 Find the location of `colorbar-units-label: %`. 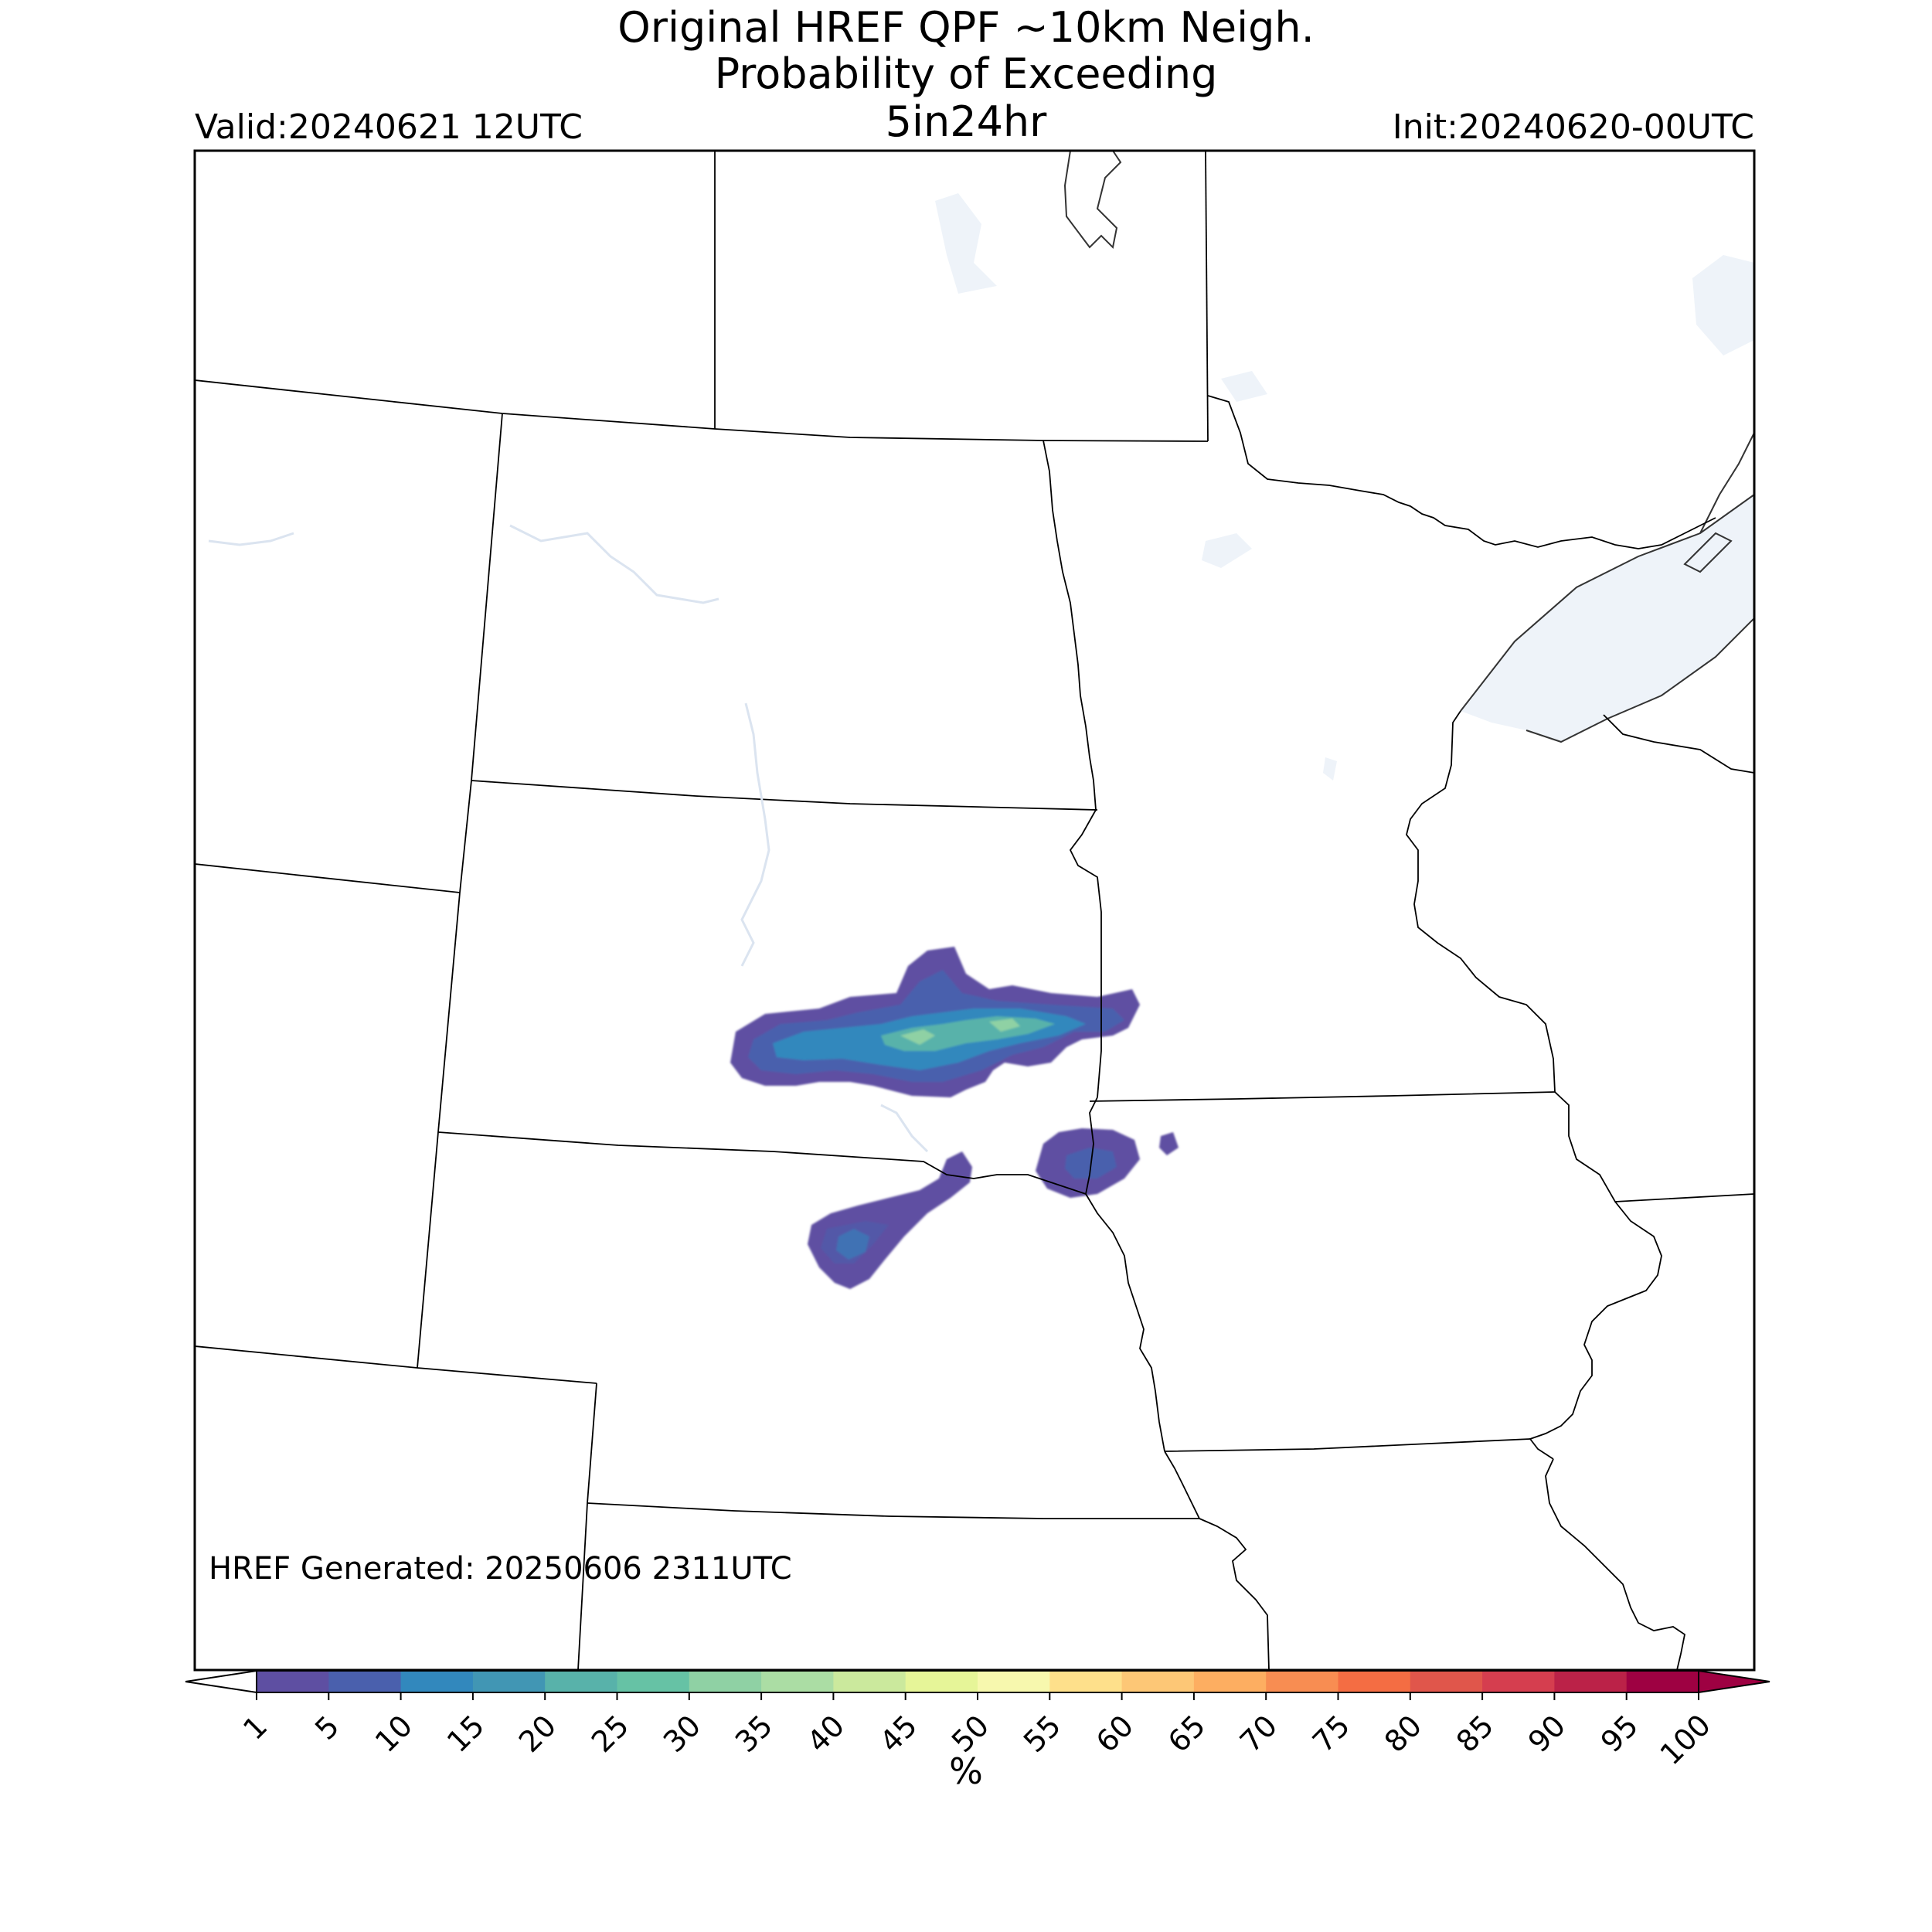

colorbar-units-label: % is located at coordinates (966, 1771).